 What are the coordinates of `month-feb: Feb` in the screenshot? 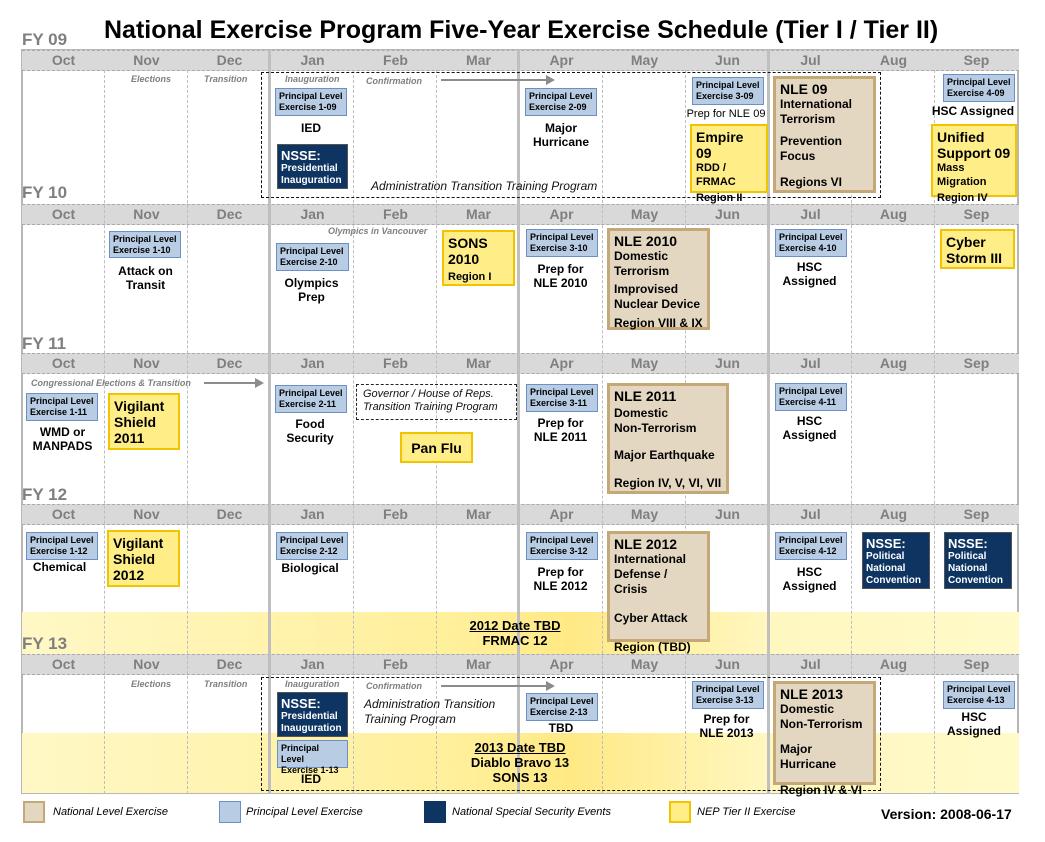 It's located at (395, 514).